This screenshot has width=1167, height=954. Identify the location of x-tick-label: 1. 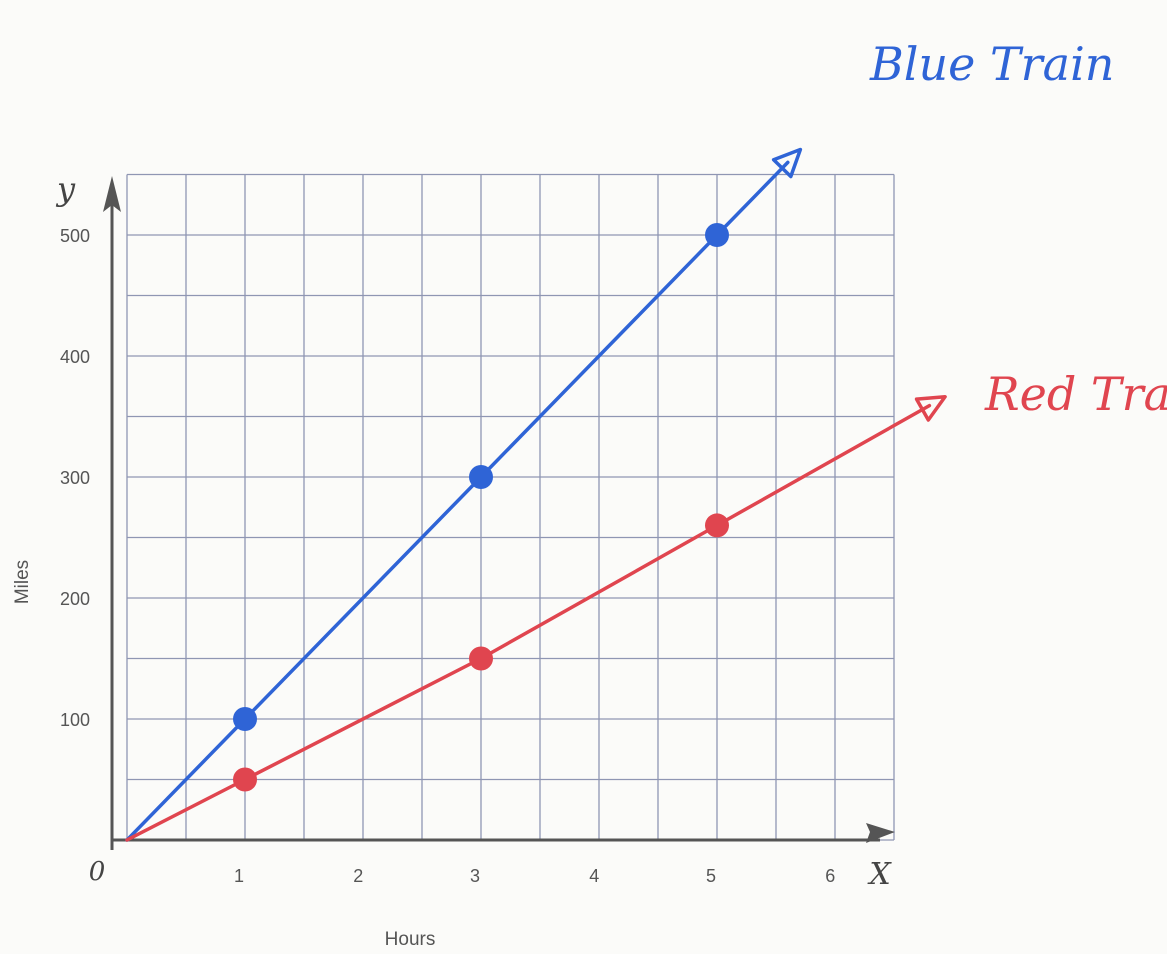
(239, 876).